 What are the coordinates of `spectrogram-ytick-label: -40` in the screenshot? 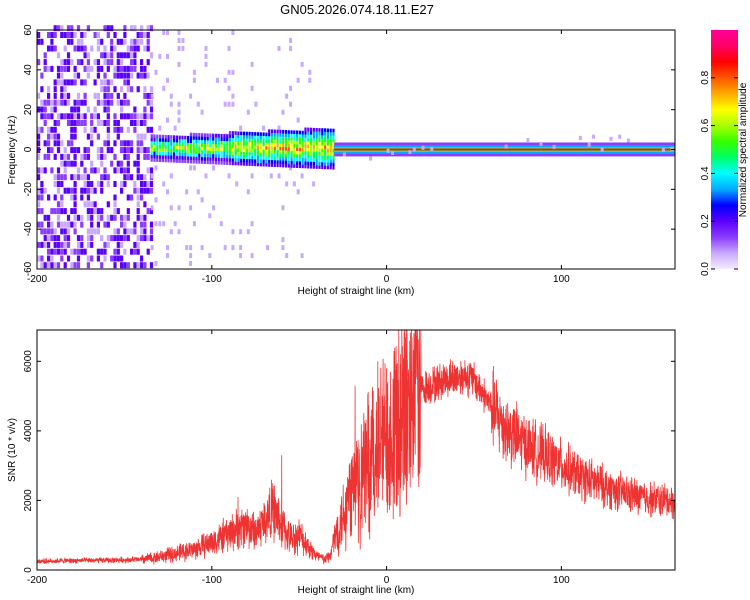 It's located at (28, 229).